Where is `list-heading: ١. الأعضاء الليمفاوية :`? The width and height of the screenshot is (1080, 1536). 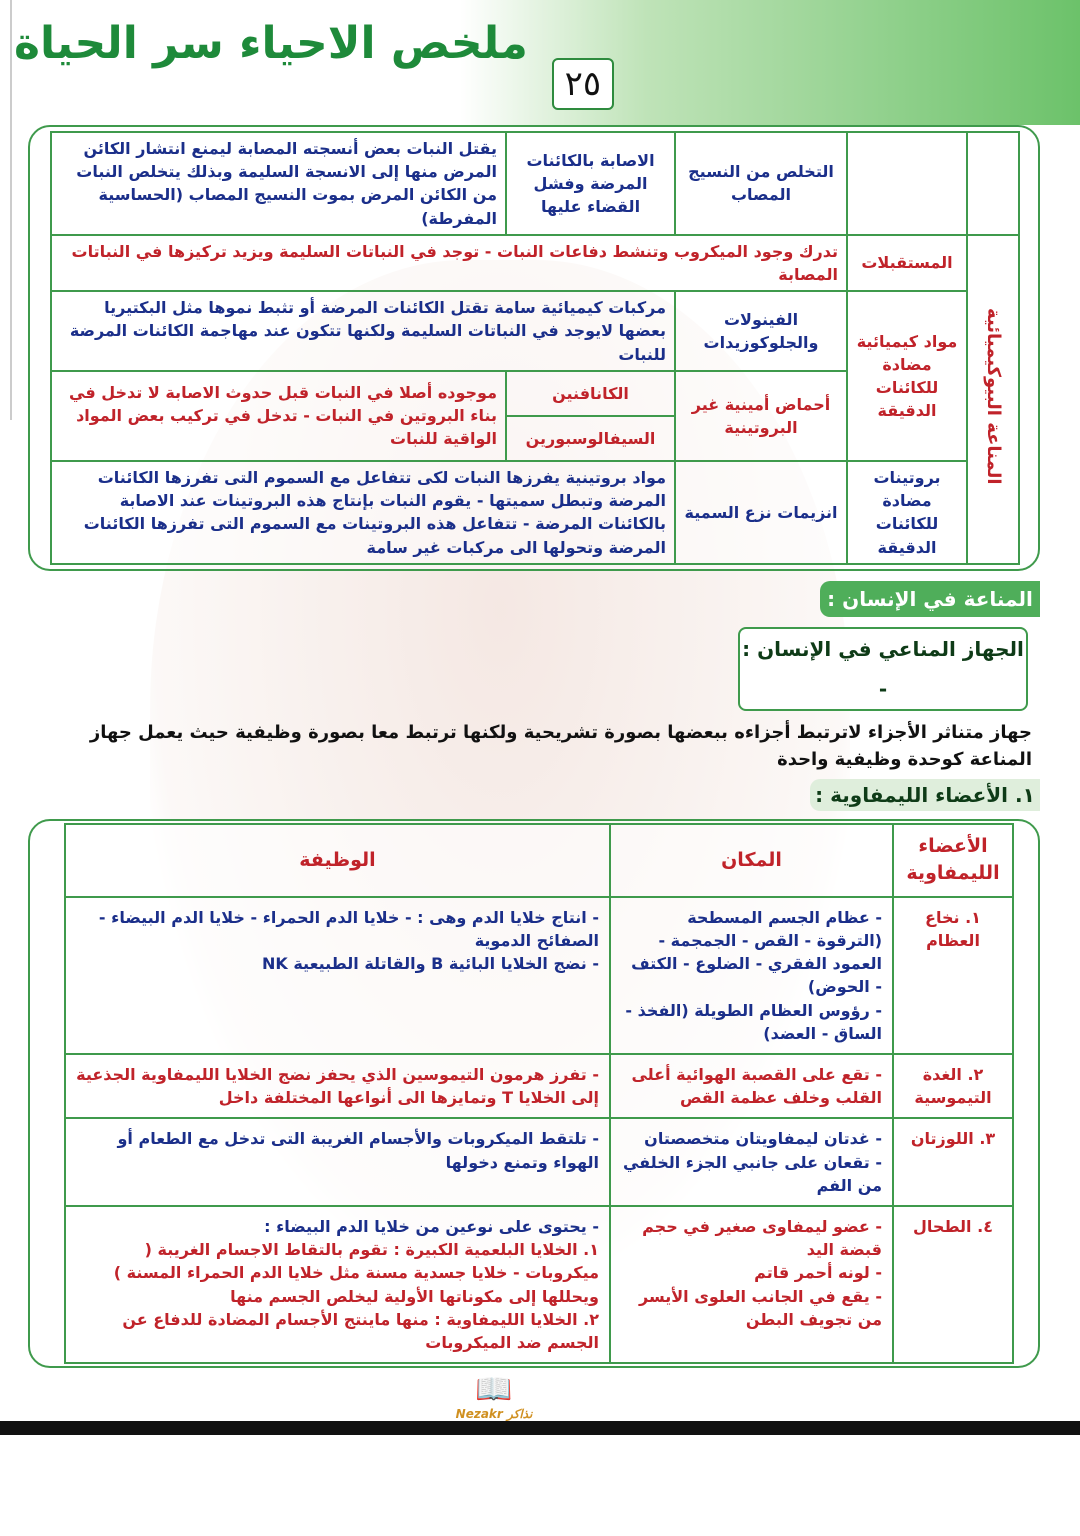 list-heading: ١. الأعضاء الليمفاوية : is located at coordinates (925, 794).